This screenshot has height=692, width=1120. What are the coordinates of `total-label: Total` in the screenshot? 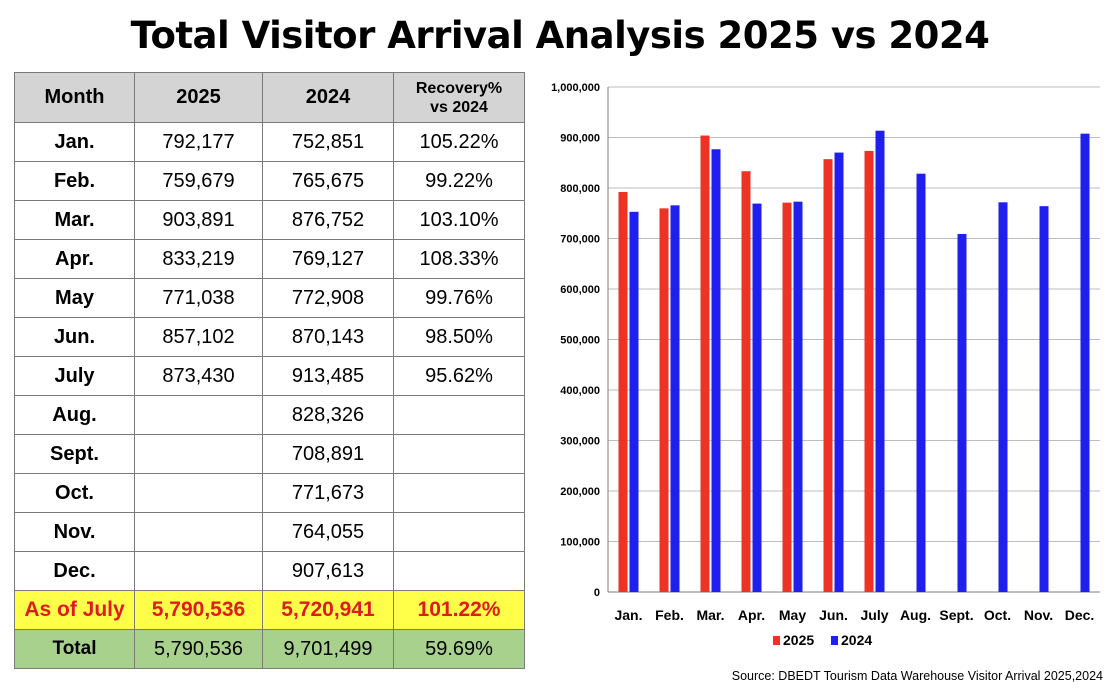 It's located at (74, 649).